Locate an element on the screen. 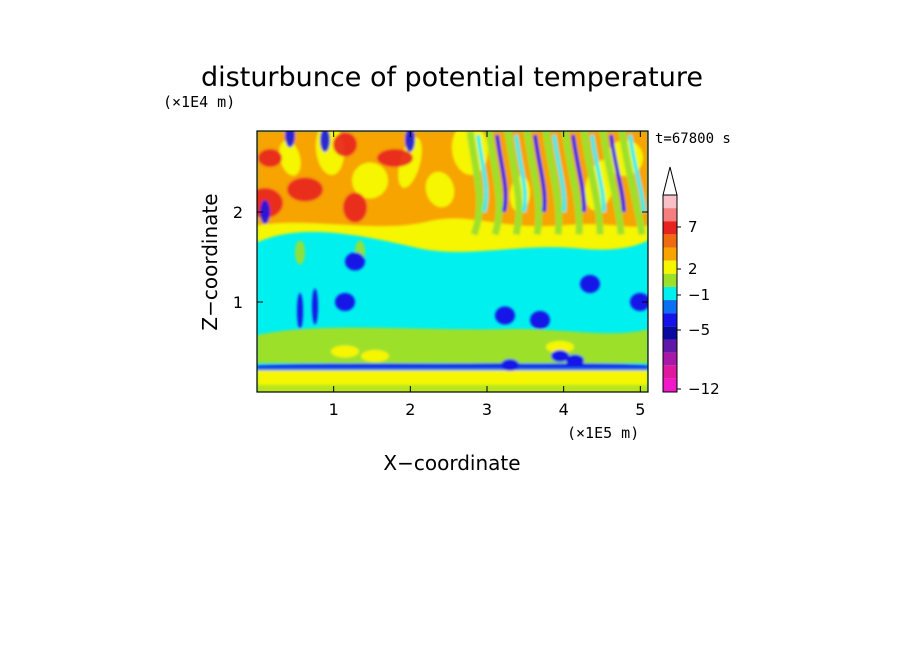  colorbar: 7 2 −1 −5 −12 is located at coordinates (691, 282).